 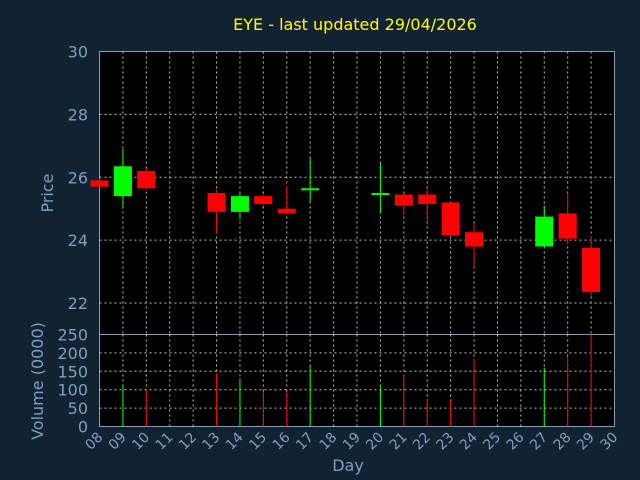 I want to click on volume-tick-label: 50, so click(x=78, y=408).